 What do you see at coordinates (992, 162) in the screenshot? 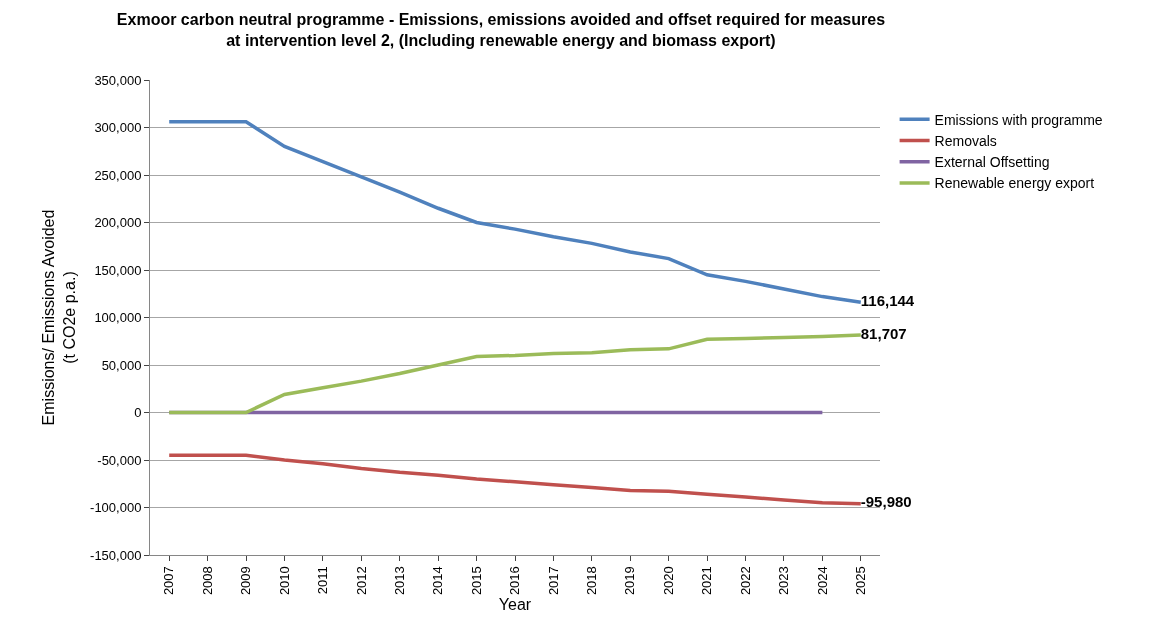
I see `legend-label: External Offsetting` at bounding box center [992, 162].